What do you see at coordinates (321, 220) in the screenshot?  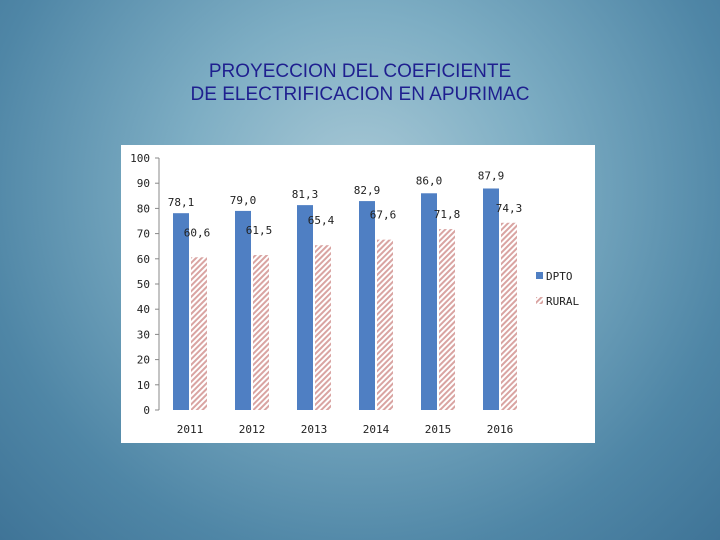 I see `rural-value-label: 65,4` at bounding box center [321, 220].